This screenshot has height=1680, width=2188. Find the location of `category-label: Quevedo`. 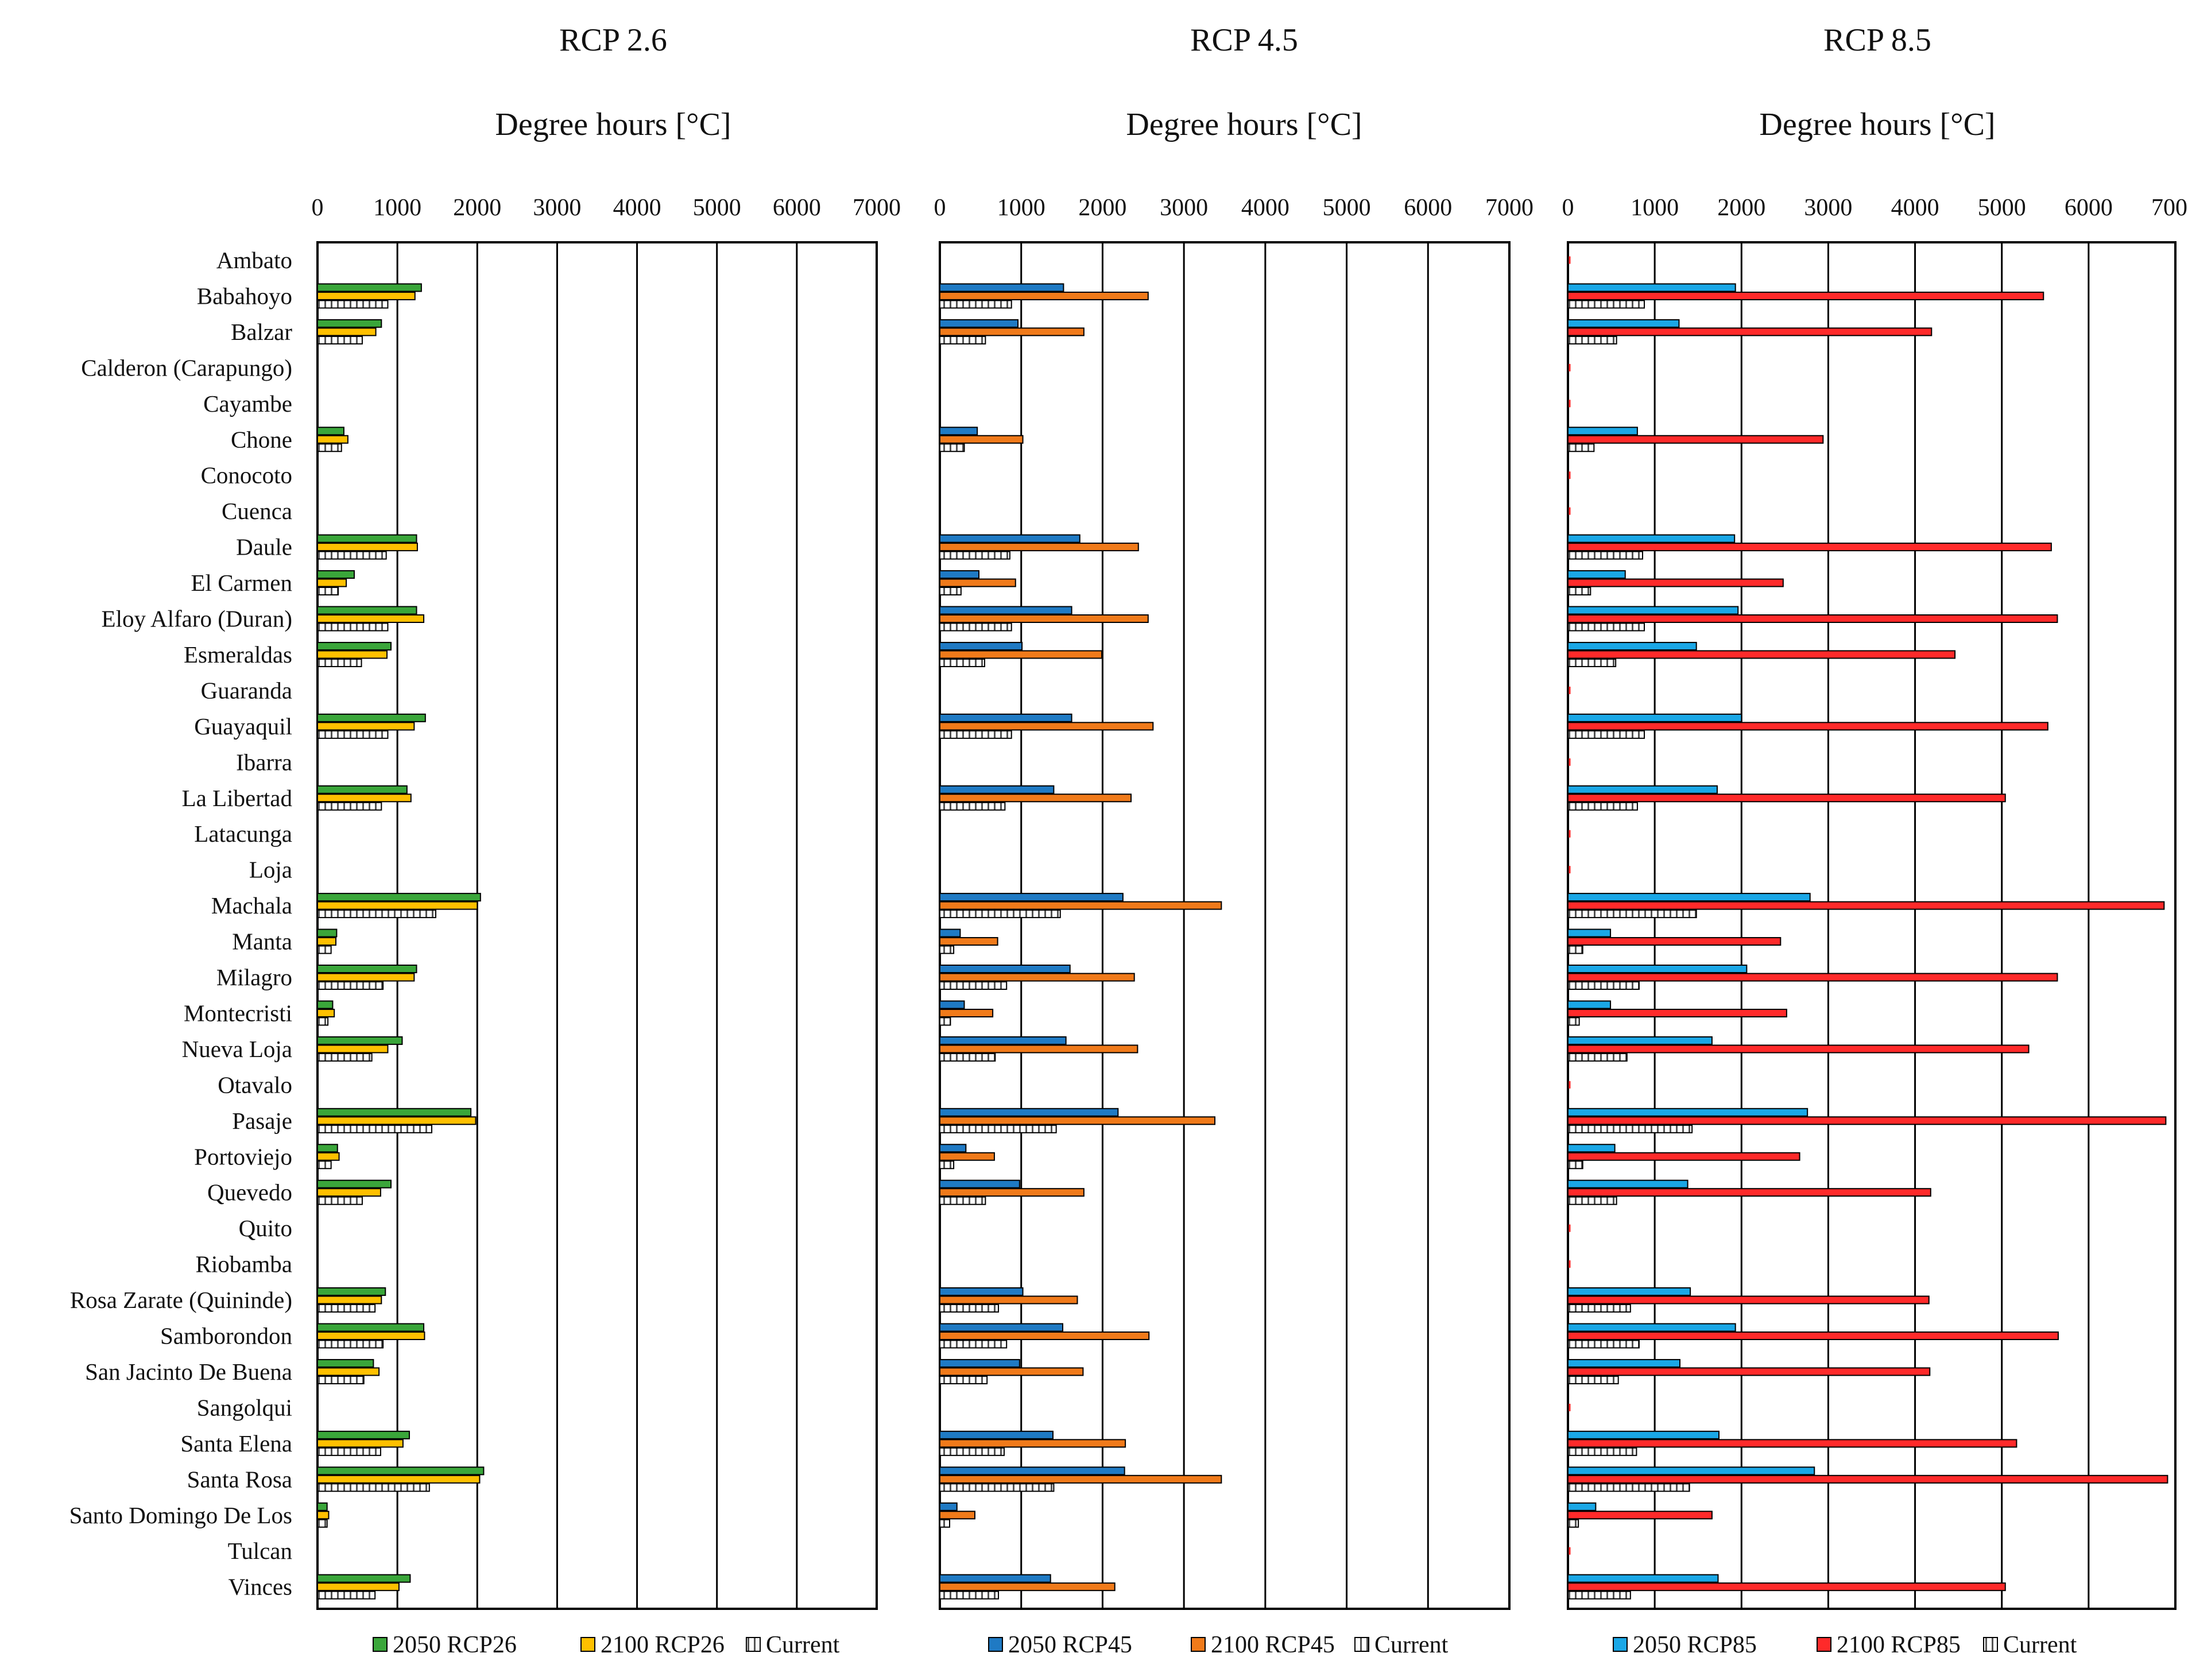

category-label: Quevedo is located at coordinates (250, 1192).